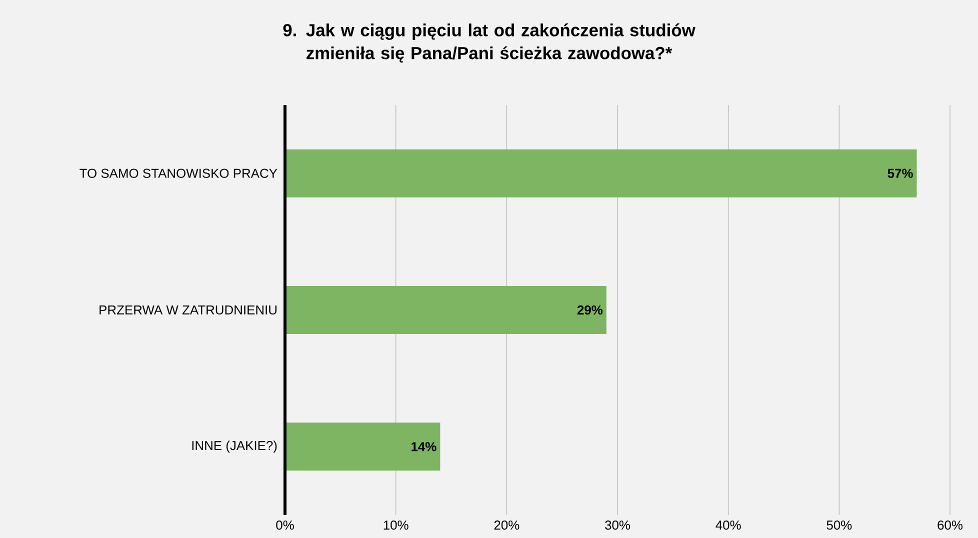  Describe the element at coordinates (424, 447) in the screenshot. I see `data-label: 14%` at that location.